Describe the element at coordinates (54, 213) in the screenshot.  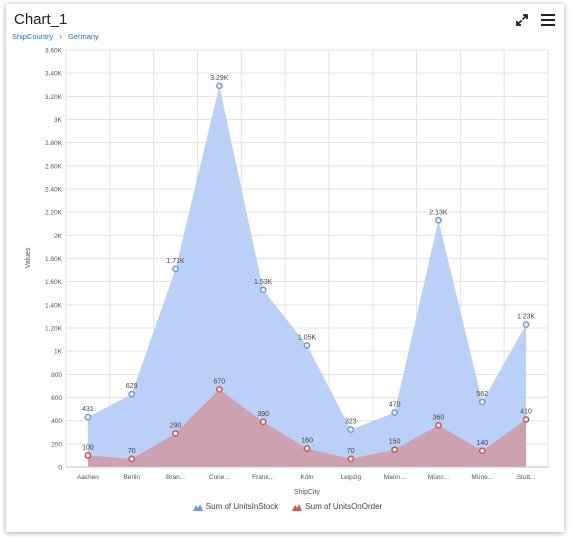
I see `y-tick-label: 2.20K` at that location.